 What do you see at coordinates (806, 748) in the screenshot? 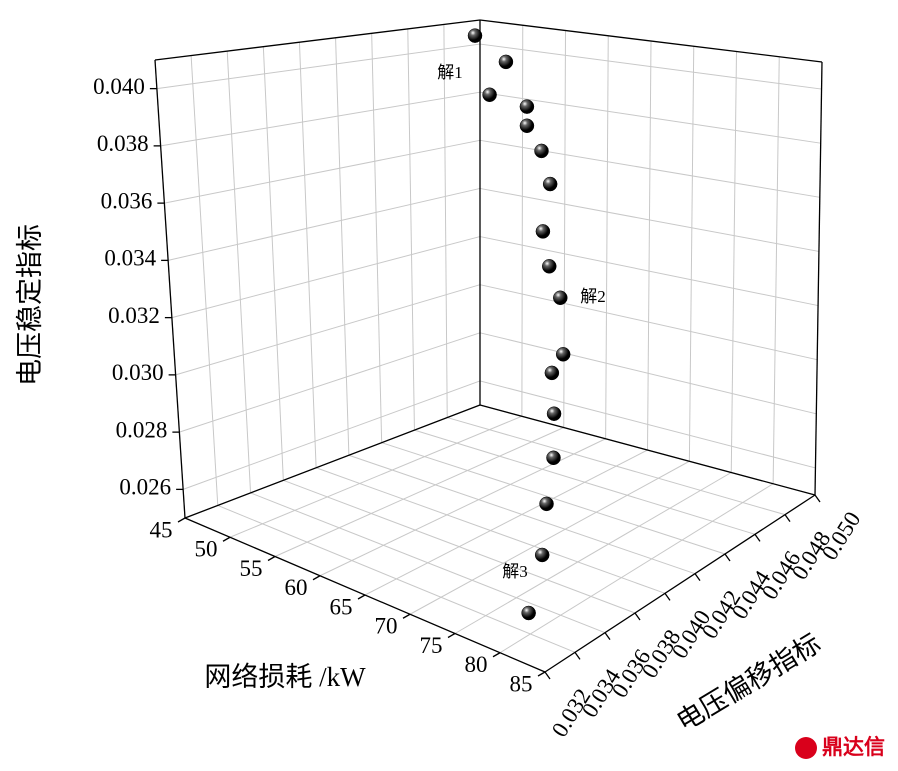
I see `watermark-icon` at bounding box center [806, 748].